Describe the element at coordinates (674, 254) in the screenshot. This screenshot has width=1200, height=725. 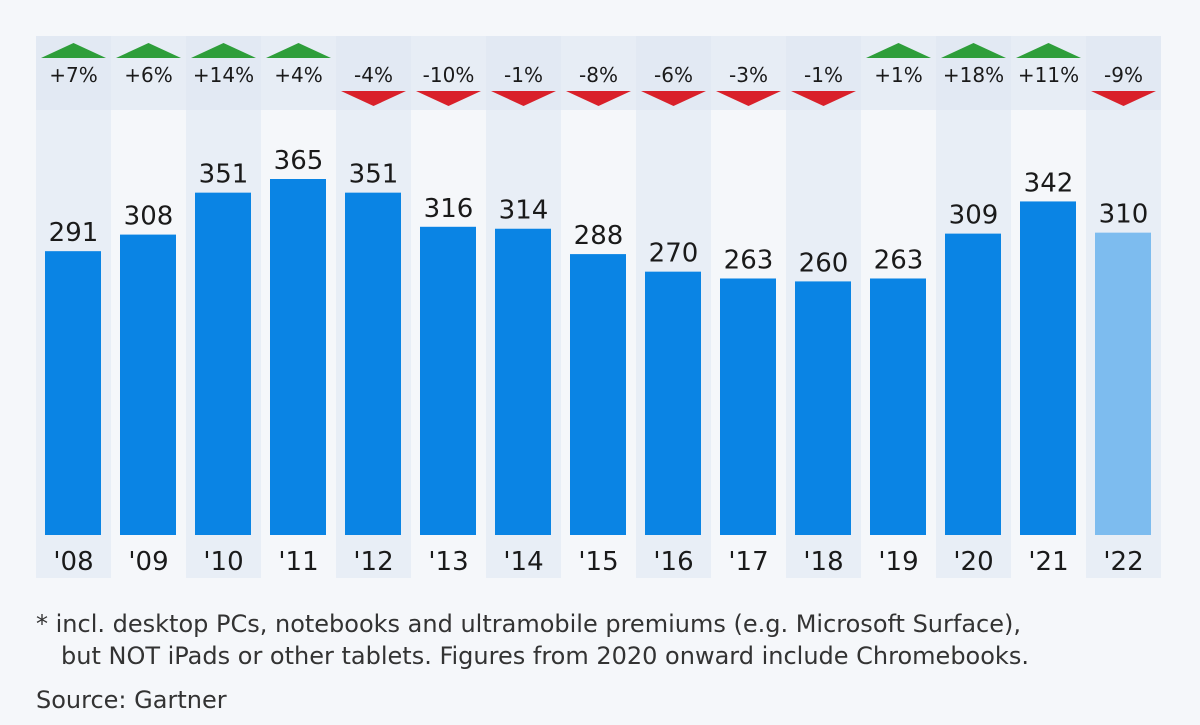
I see `value-label: 270` at that location.